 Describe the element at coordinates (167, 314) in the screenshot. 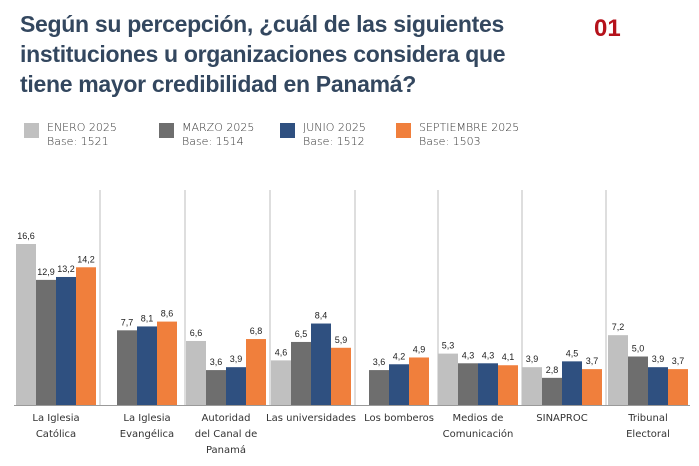

I see `bar-value-label: 8,6` at that location.